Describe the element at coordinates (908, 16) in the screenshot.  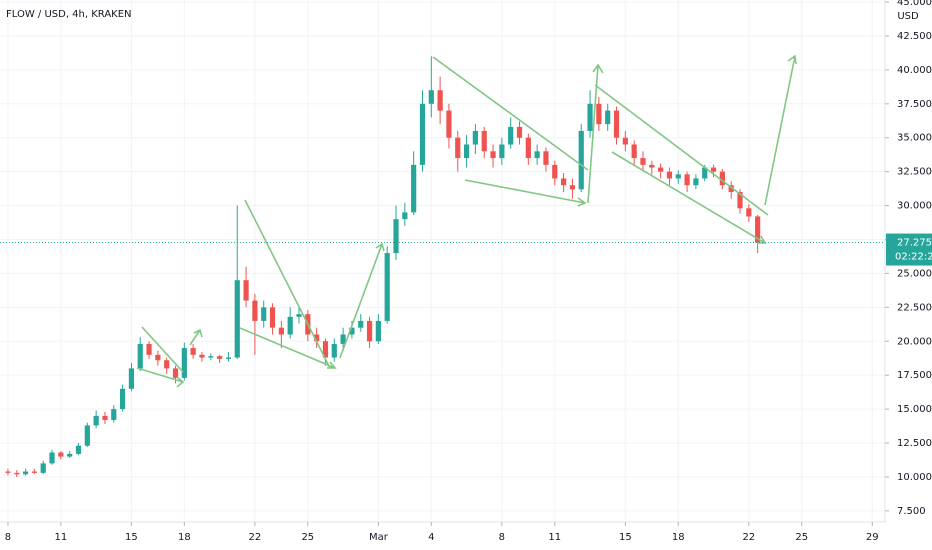
I see `unit-label: USD` at that location.